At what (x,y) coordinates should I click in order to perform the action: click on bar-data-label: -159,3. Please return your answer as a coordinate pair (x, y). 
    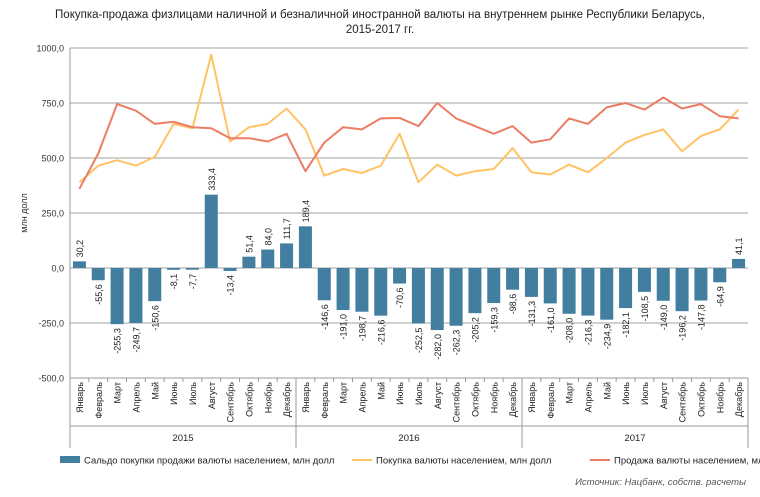
    Looking at the image, I should click on (494, 320).